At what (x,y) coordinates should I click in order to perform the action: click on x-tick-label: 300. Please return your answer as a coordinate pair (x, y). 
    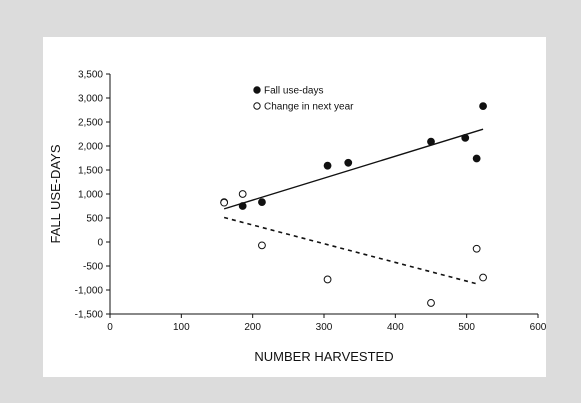
    Looking at the image, I should click on (324, 327).